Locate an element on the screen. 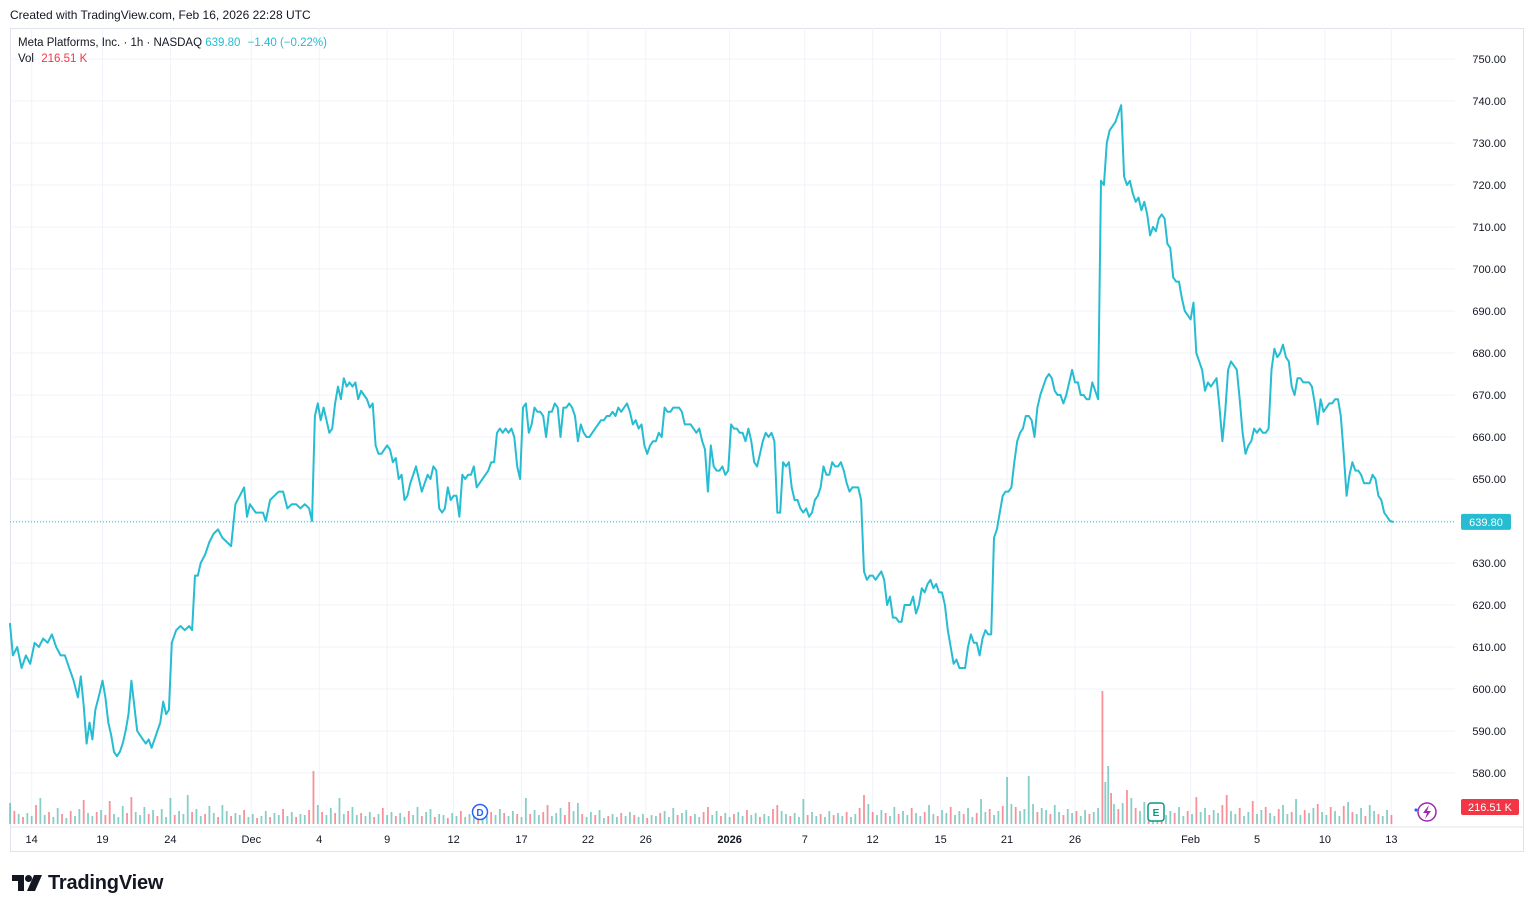 This screenshot has width=1534, height=913. y-tick-label: 650.00 is located at coordinates (1489, 480).